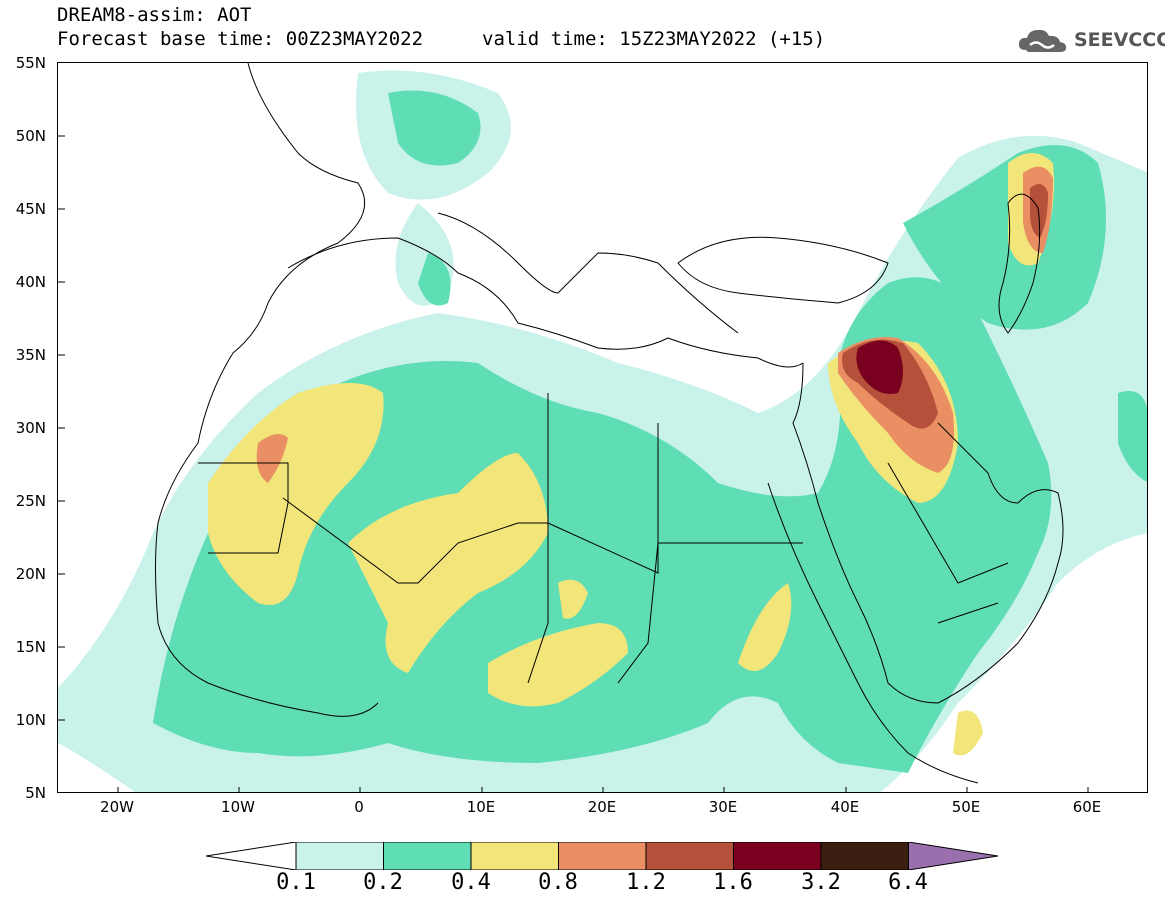 Image resolution: width=1165 pixels, height=905 pixels. I want to click on lat-label: 5N, so click(35, 793).